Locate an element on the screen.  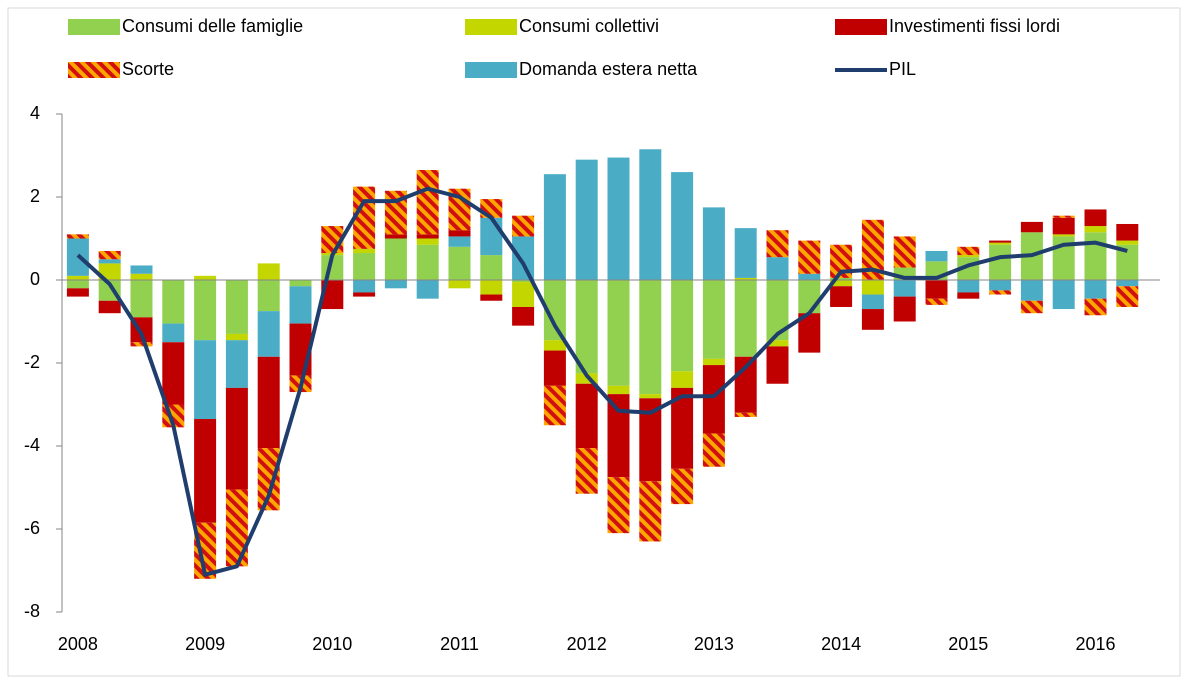
x-tick-label: 2016 is located at coordinates (1095, 644).